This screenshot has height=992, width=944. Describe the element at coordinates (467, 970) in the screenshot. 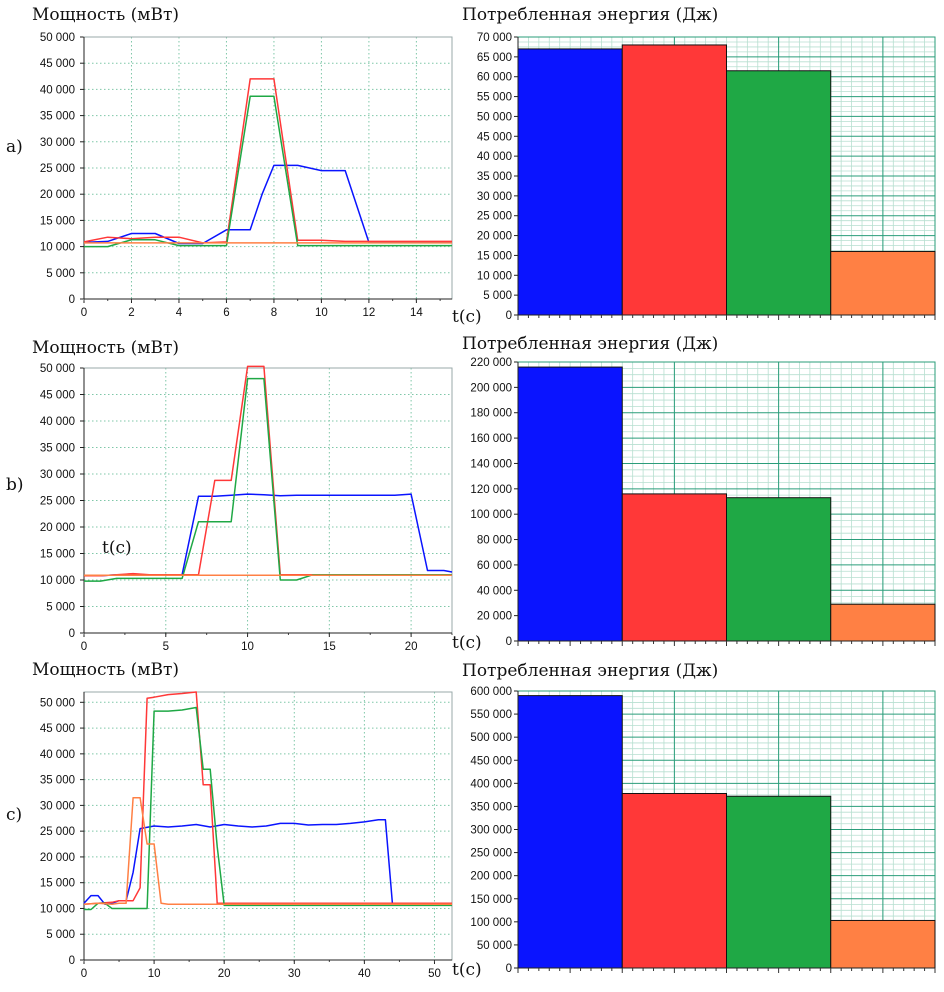

I see `c-energy-xlabel: t(c)` at that location.